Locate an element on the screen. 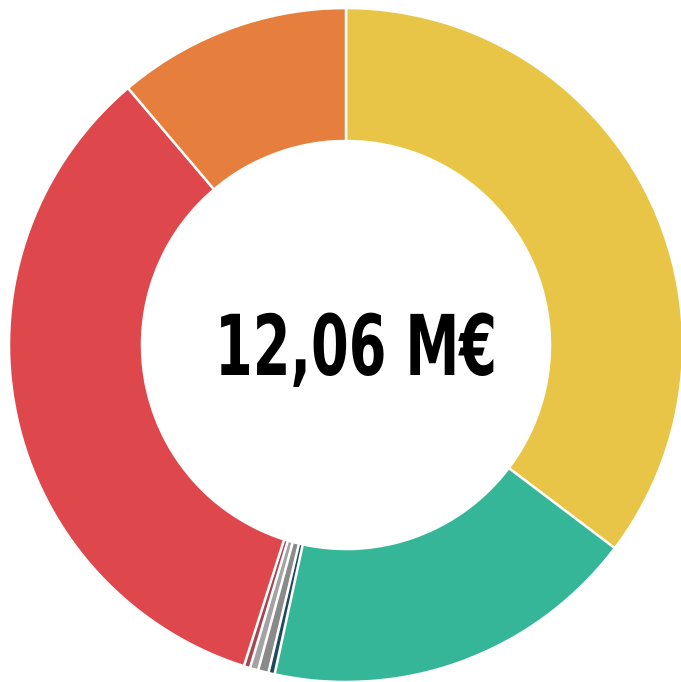 This screenshot has width=681, height=682. slice is located at coordinates (237, 98).